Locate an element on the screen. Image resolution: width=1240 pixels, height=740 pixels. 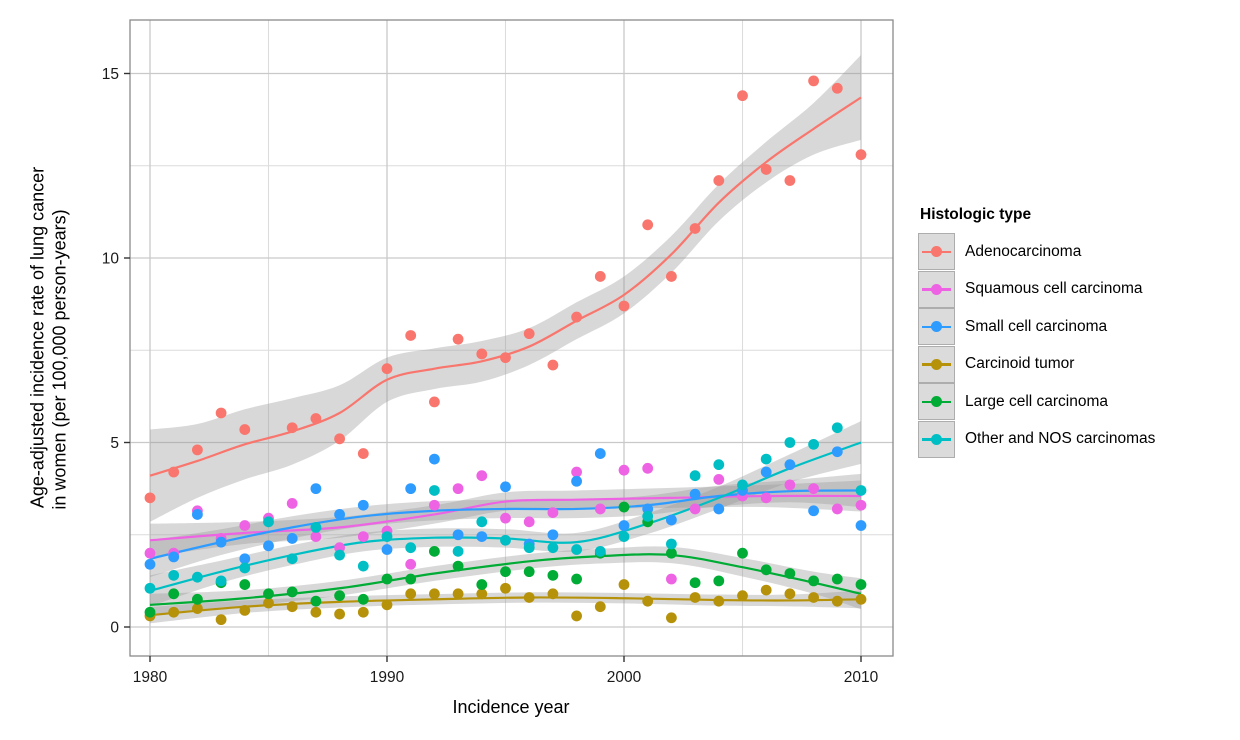
legend-entry-adenocarcinoma: Adenocarcinoma is located at coordinates (1036, 251).